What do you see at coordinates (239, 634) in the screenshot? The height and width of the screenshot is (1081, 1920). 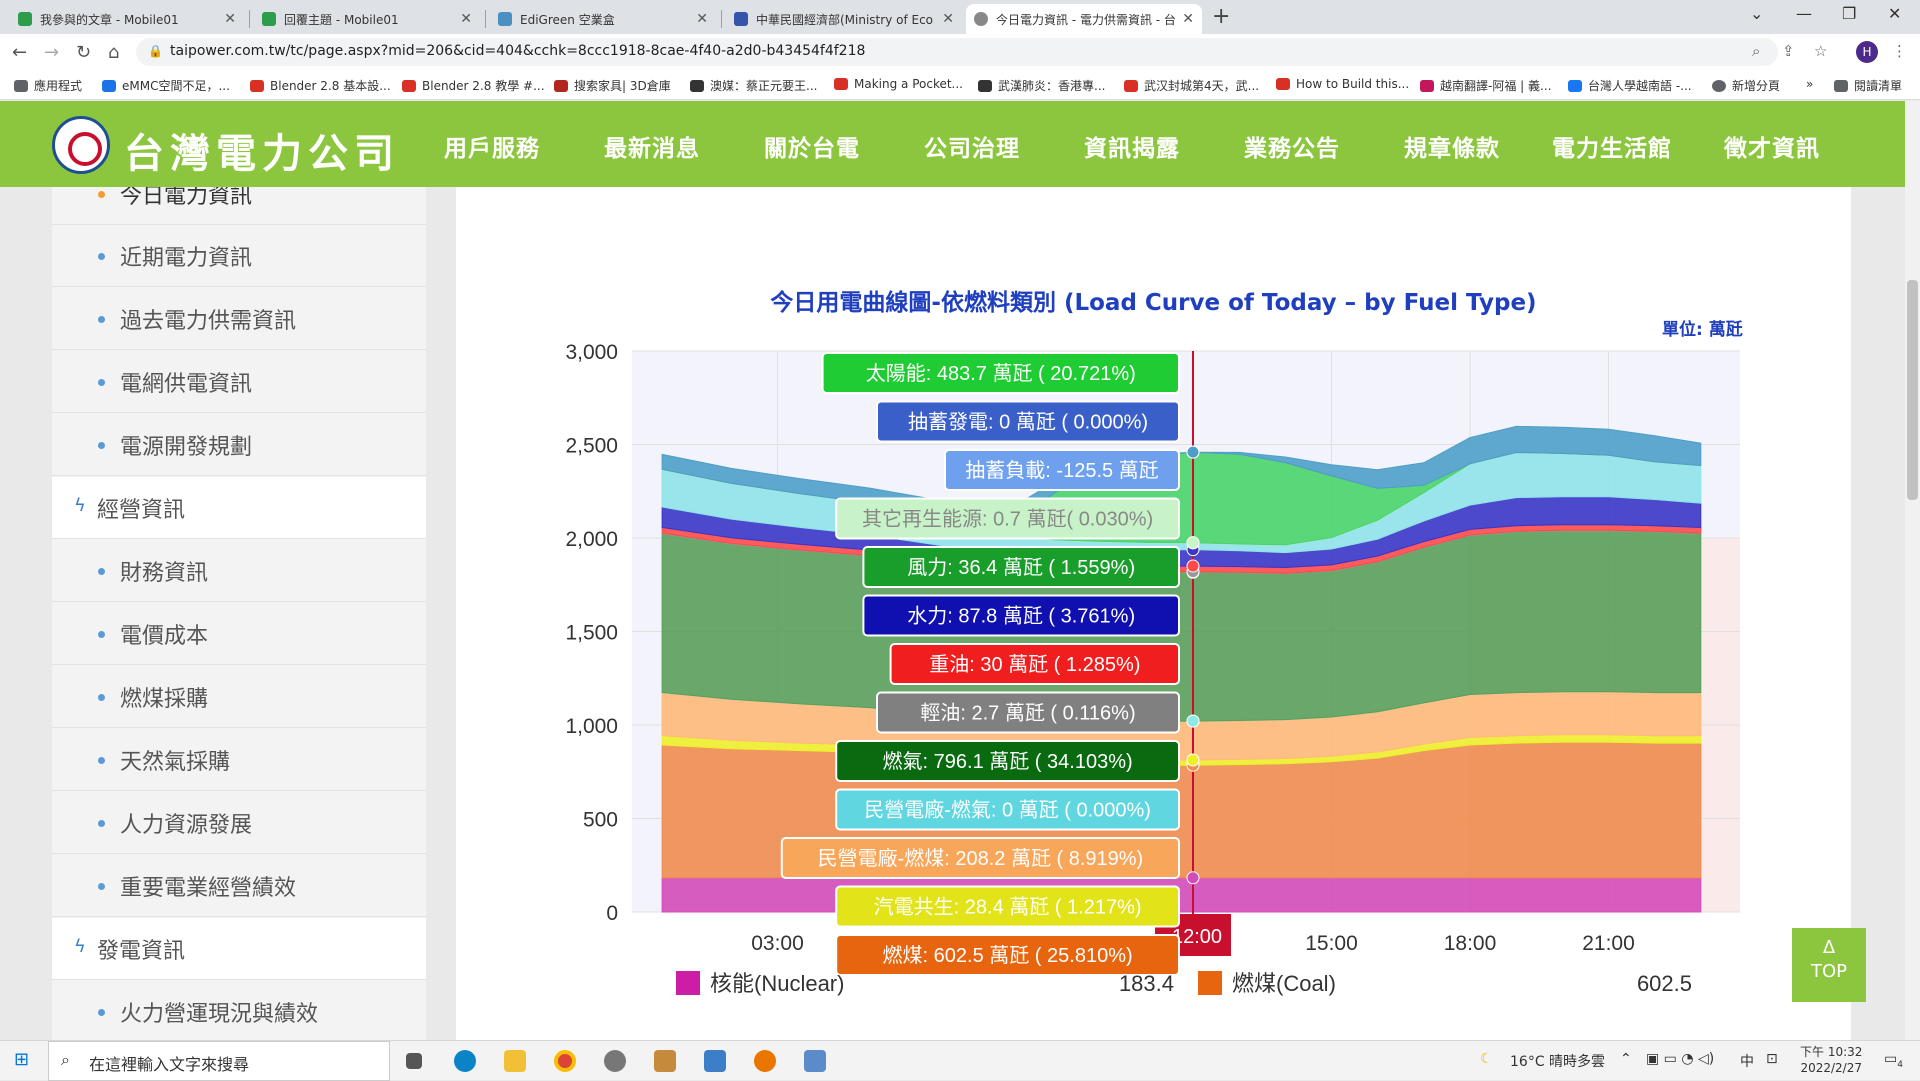 I see `sidebar-item-price-cost: 電價成本` at bounding box center [239, 634].